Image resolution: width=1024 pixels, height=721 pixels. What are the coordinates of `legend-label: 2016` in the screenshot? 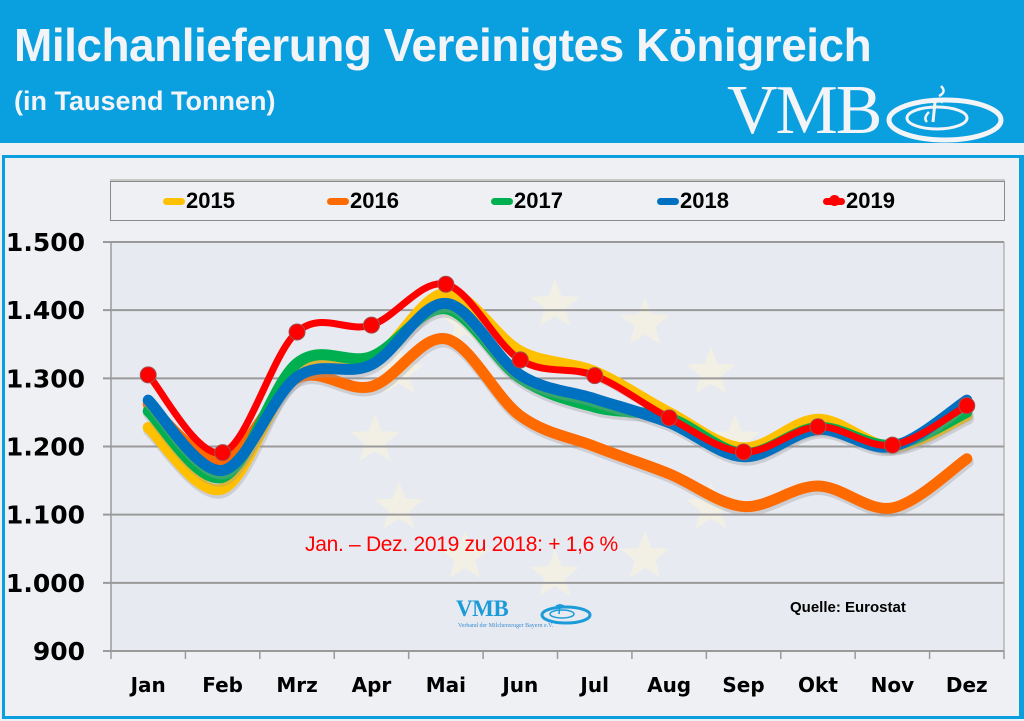 It's located at (374, 200).